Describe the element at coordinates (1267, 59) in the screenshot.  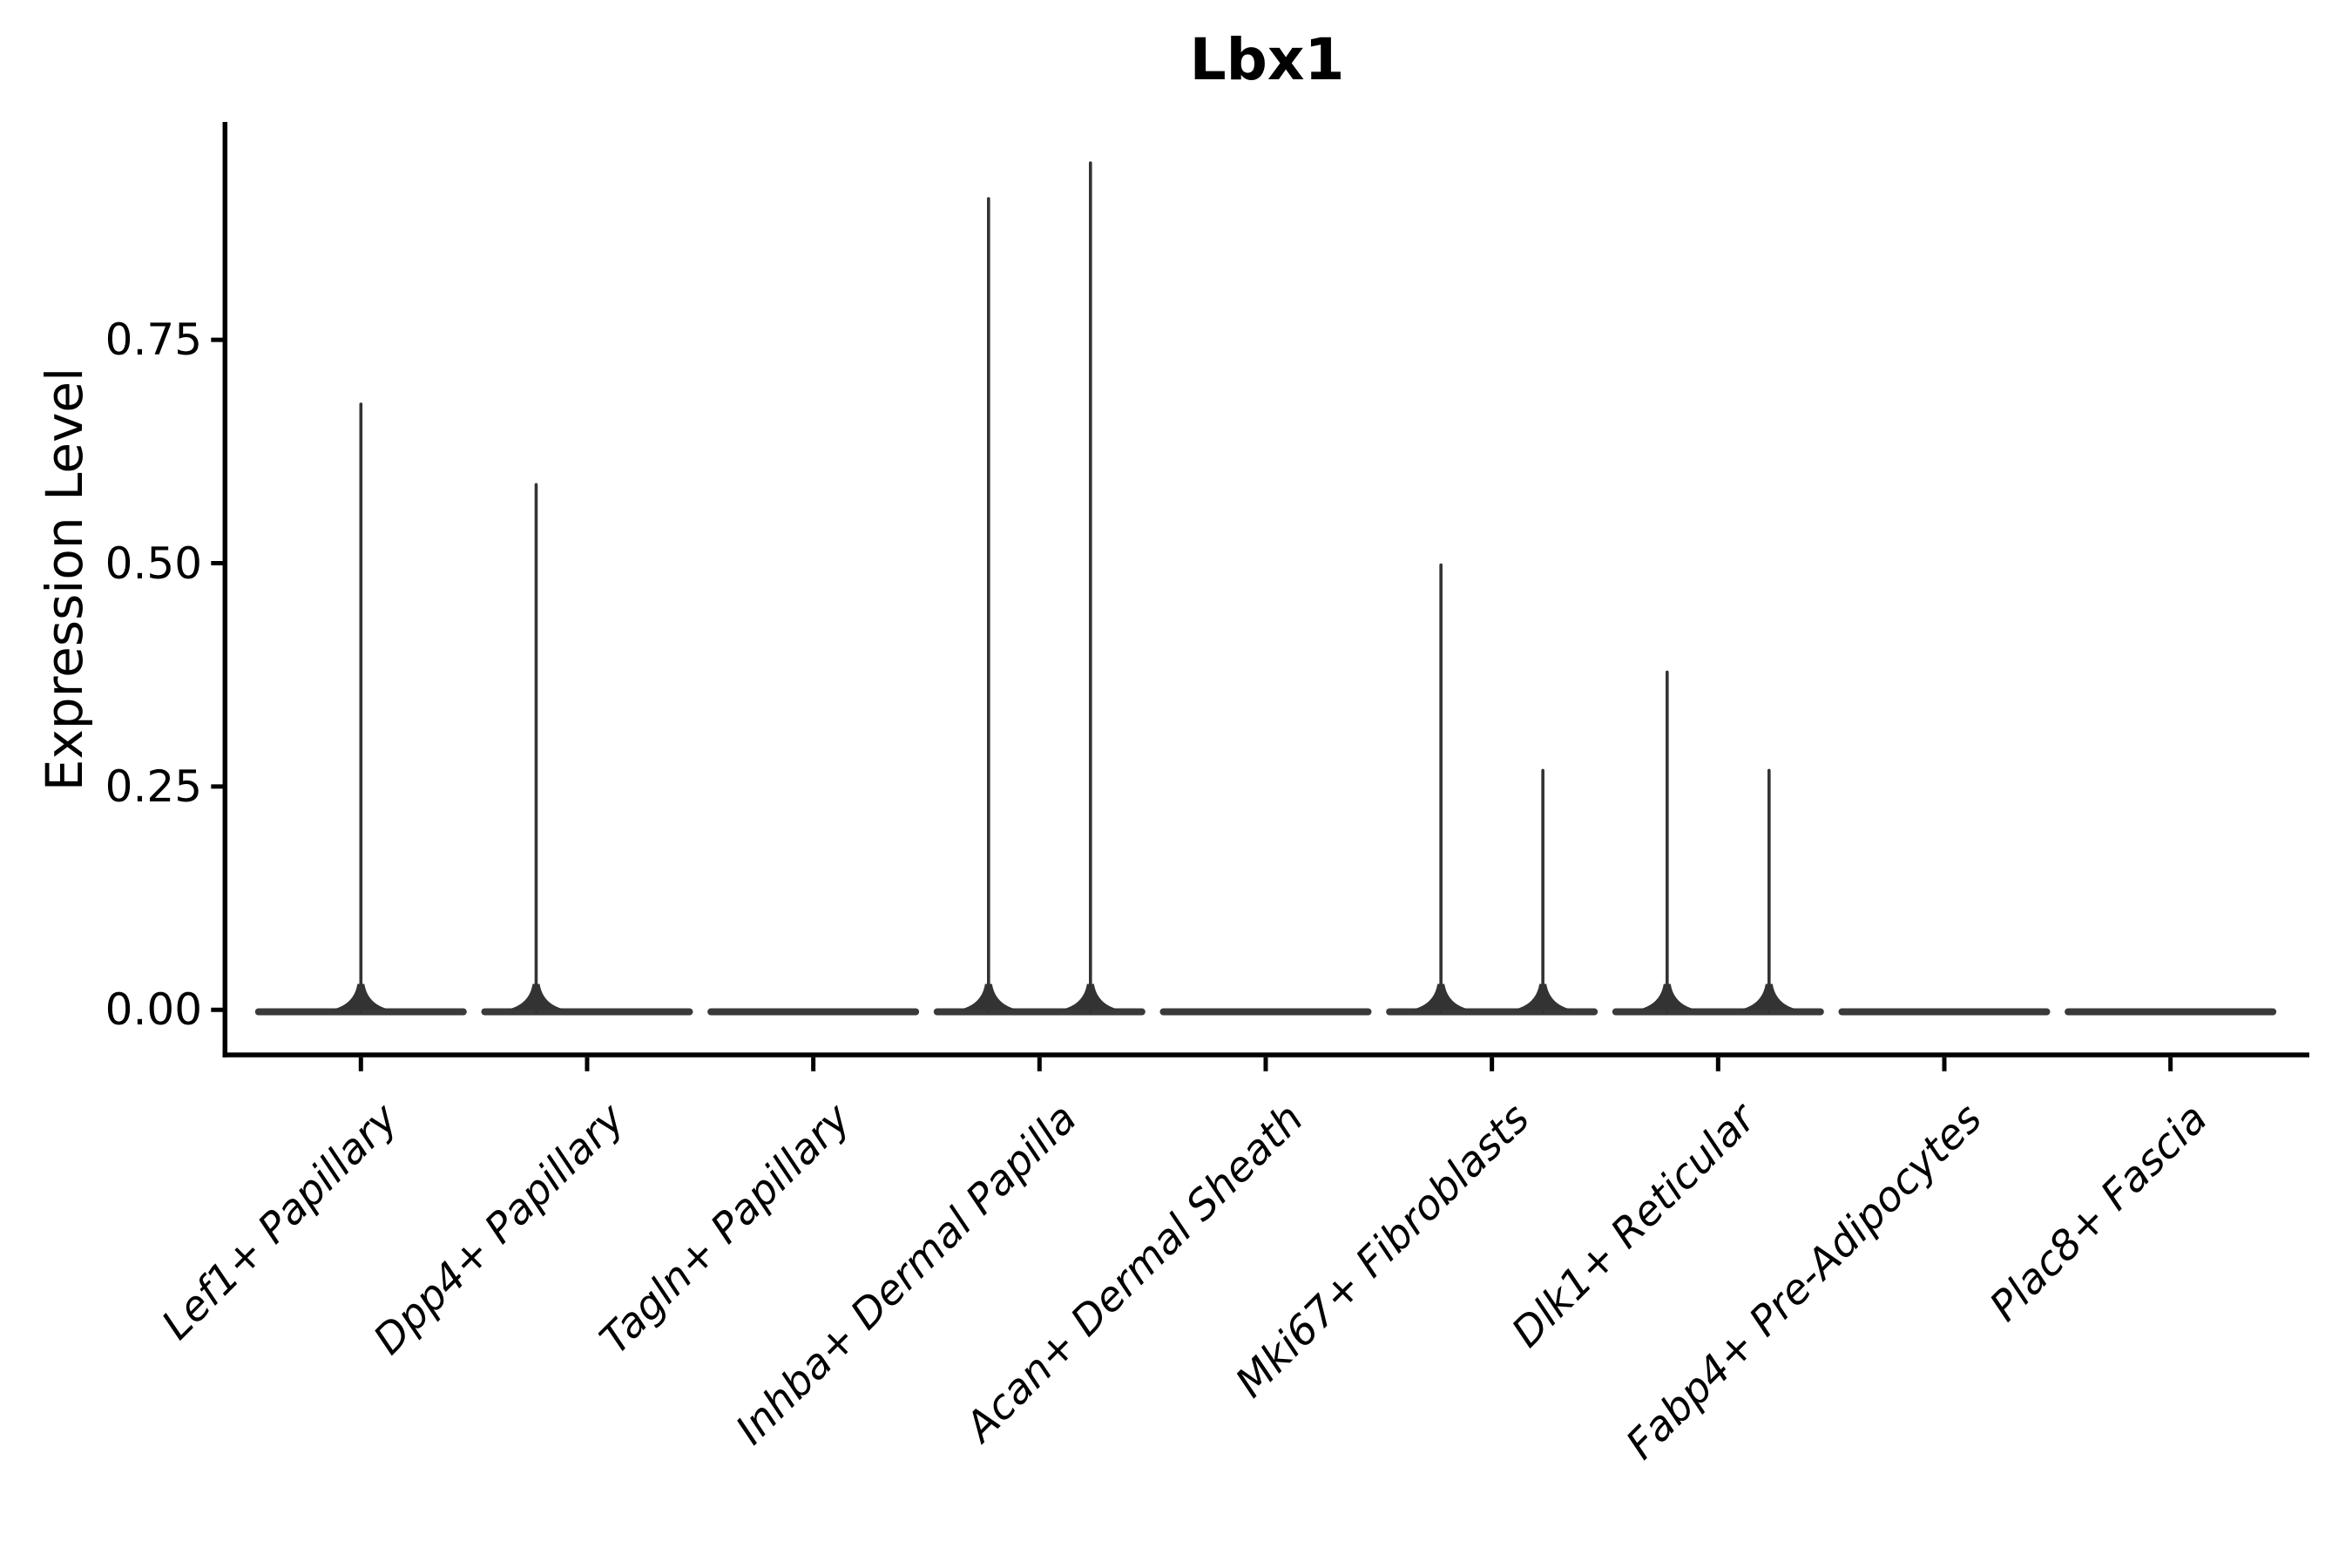
I see `plot-title: Lbx1` at that location.